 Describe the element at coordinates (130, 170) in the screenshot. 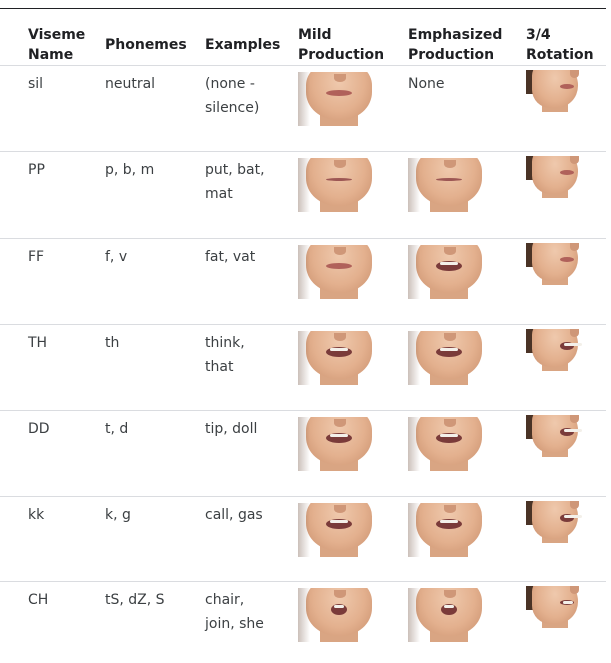

I see `phonemes-text: p, b, m` at that location.